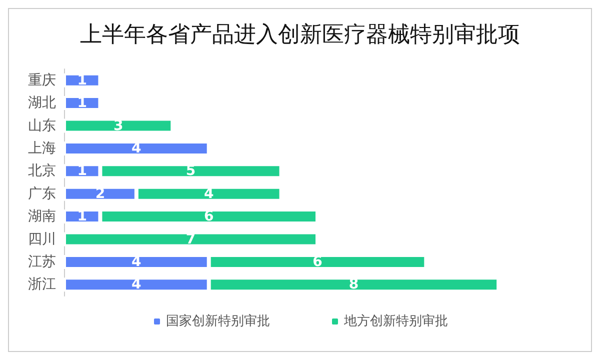 The width and height of the screenshot is (602, 362). What do you see at coordinates (42, 126) in the screenshot?
I see `y-tick-label: 山东` at bounding box center [42, 126].